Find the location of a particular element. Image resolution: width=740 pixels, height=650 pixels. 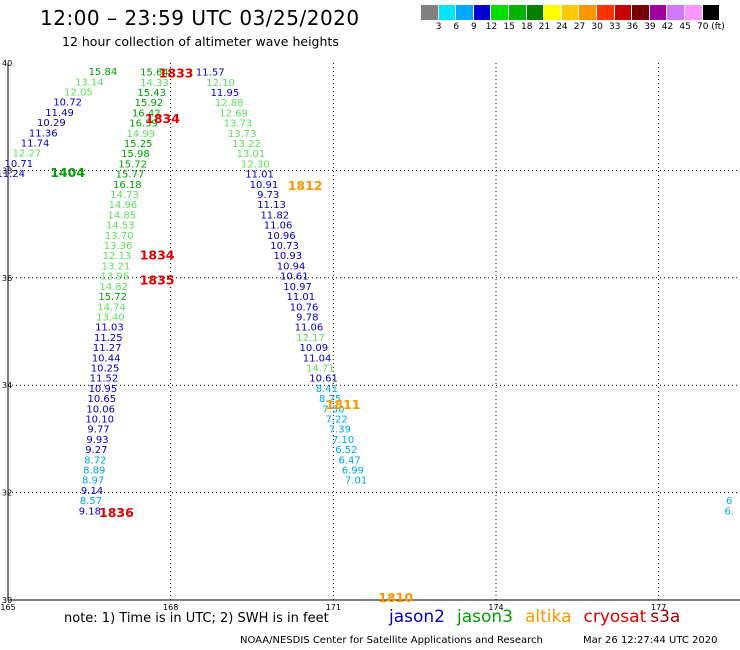

wave-height-point: 10.96 is located at coordinates (281, 236).